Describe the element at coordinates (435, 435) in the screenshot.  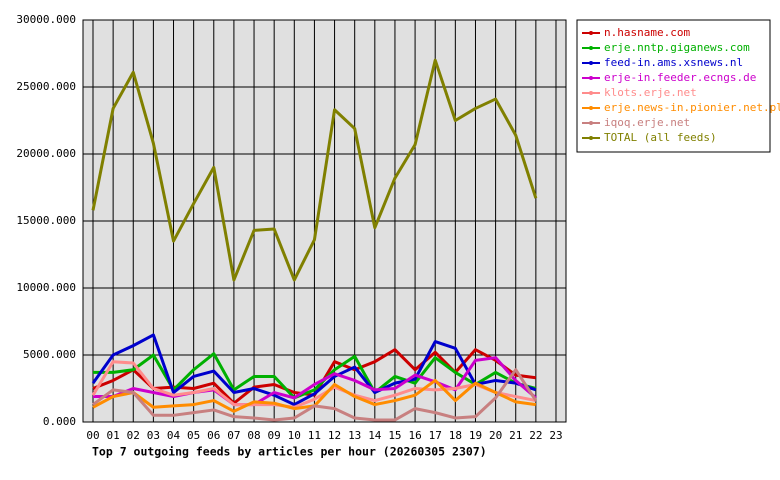
I see `x-tick-label: 17` at that location.